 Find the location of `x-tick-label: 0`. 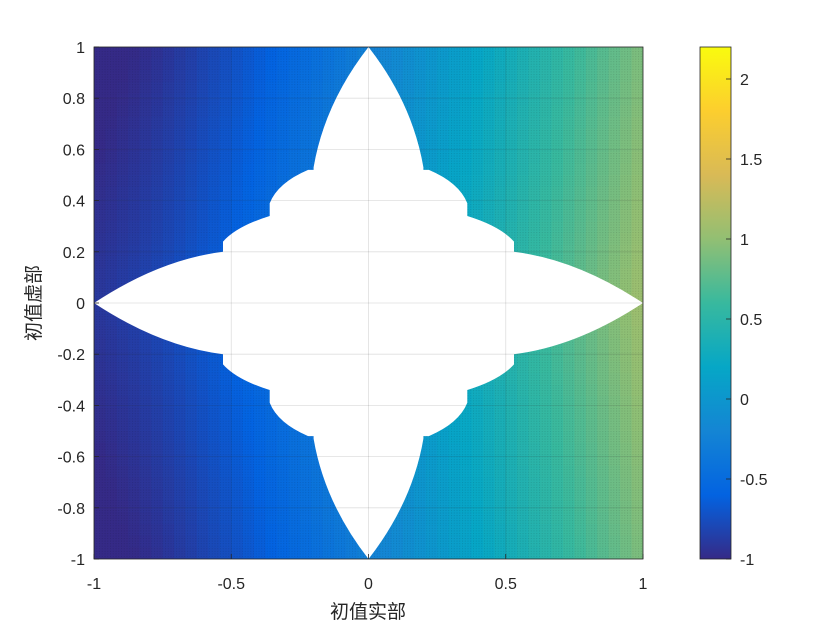

x-tick-label: 0 is located at coordinates (368, 584).